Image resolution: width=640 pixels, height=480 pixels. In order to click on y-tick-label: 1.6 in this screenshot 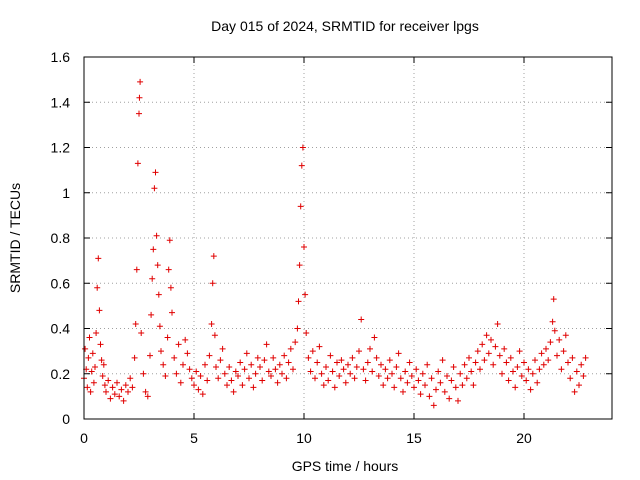, I will do `click(61, 57)`.